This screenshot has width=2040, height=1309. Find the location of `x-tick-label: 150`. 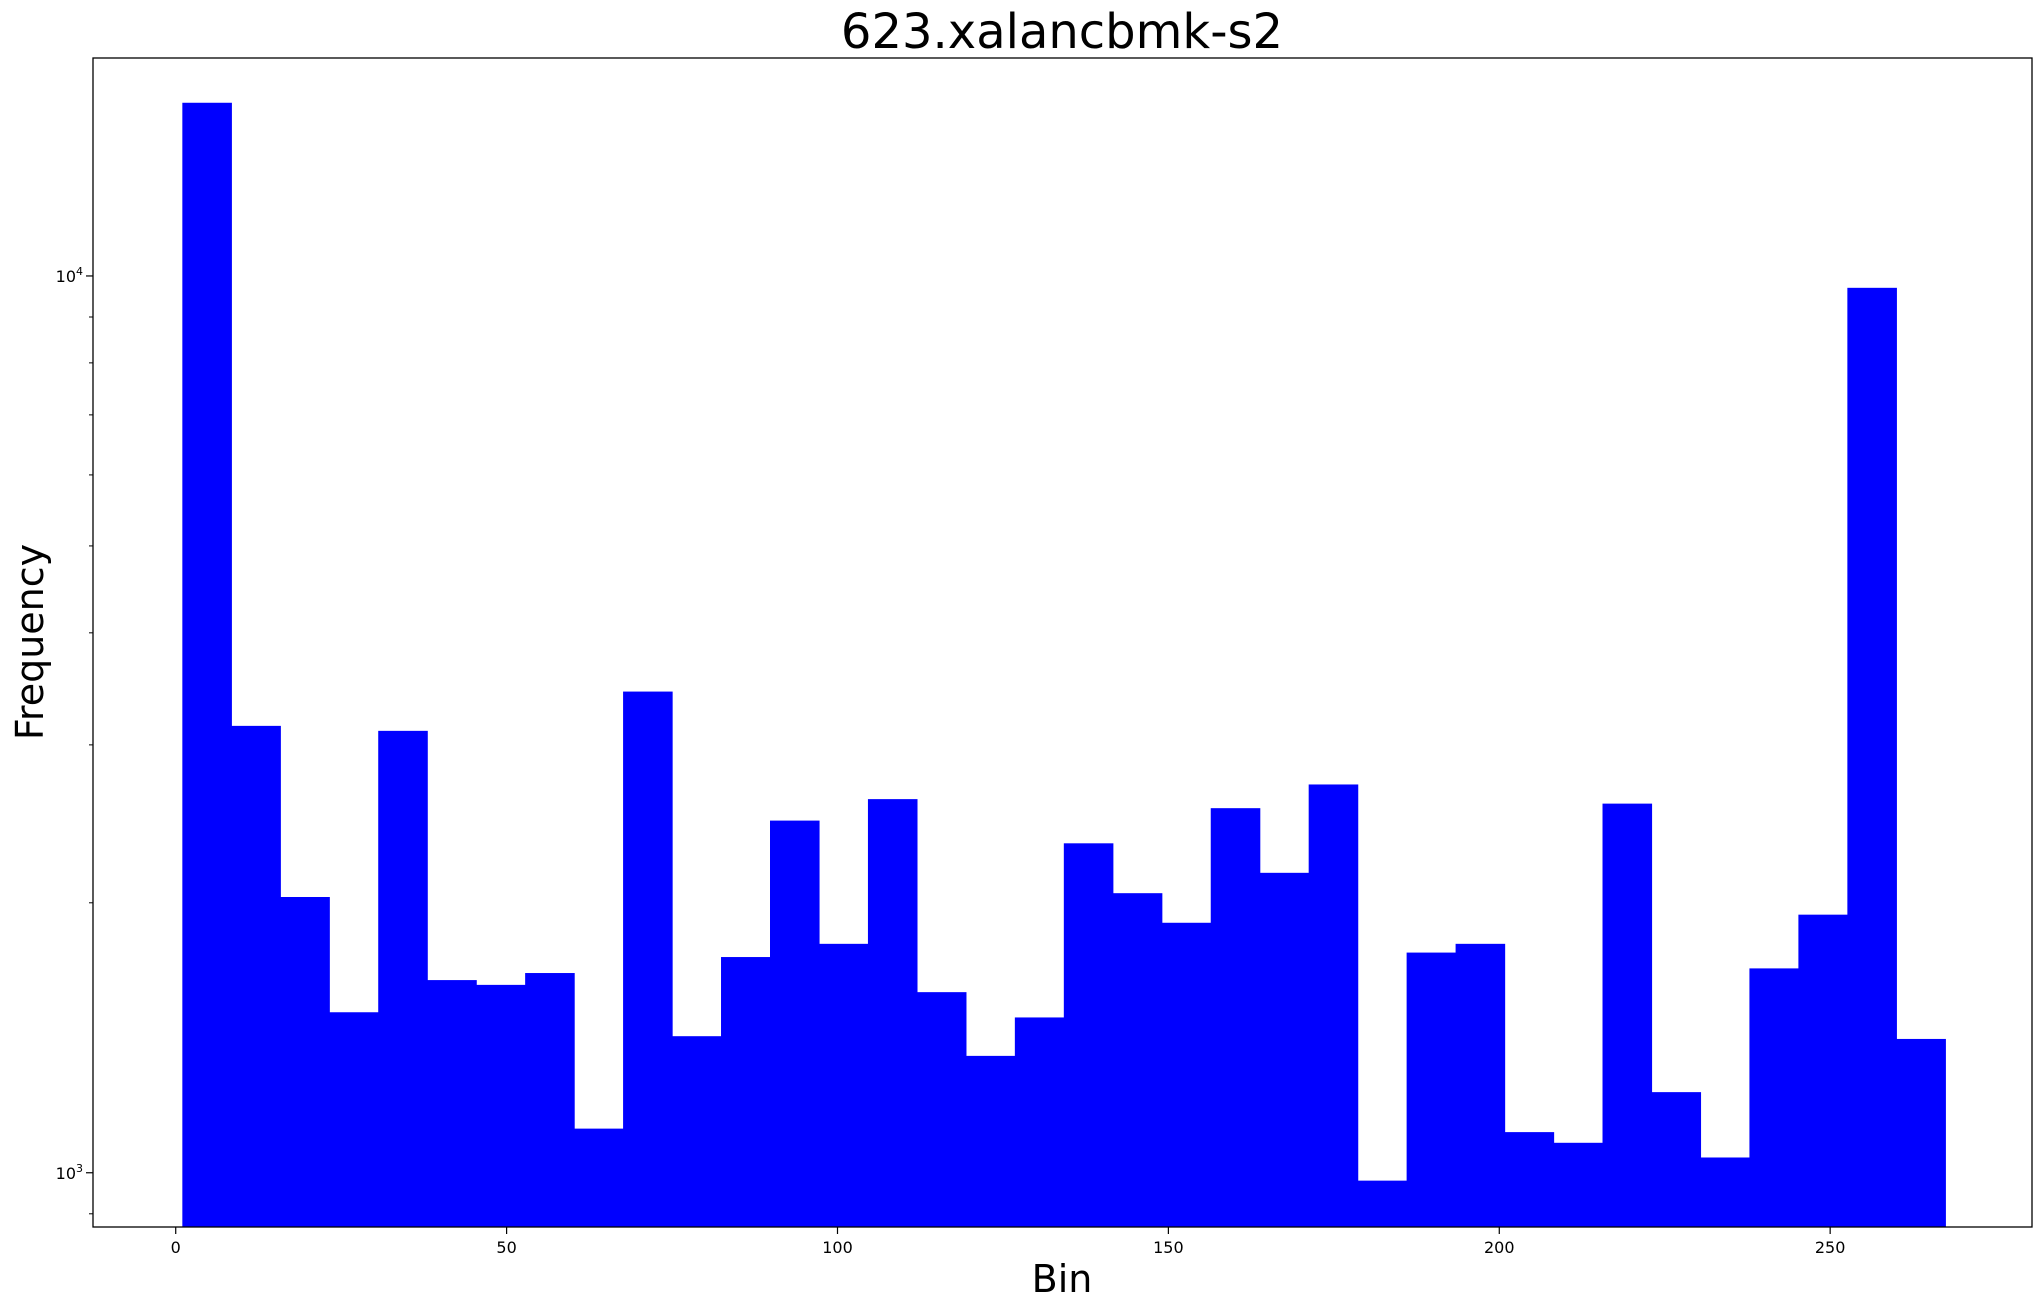

x-tick-label: 150 is located at coordinates (1168, 1247).